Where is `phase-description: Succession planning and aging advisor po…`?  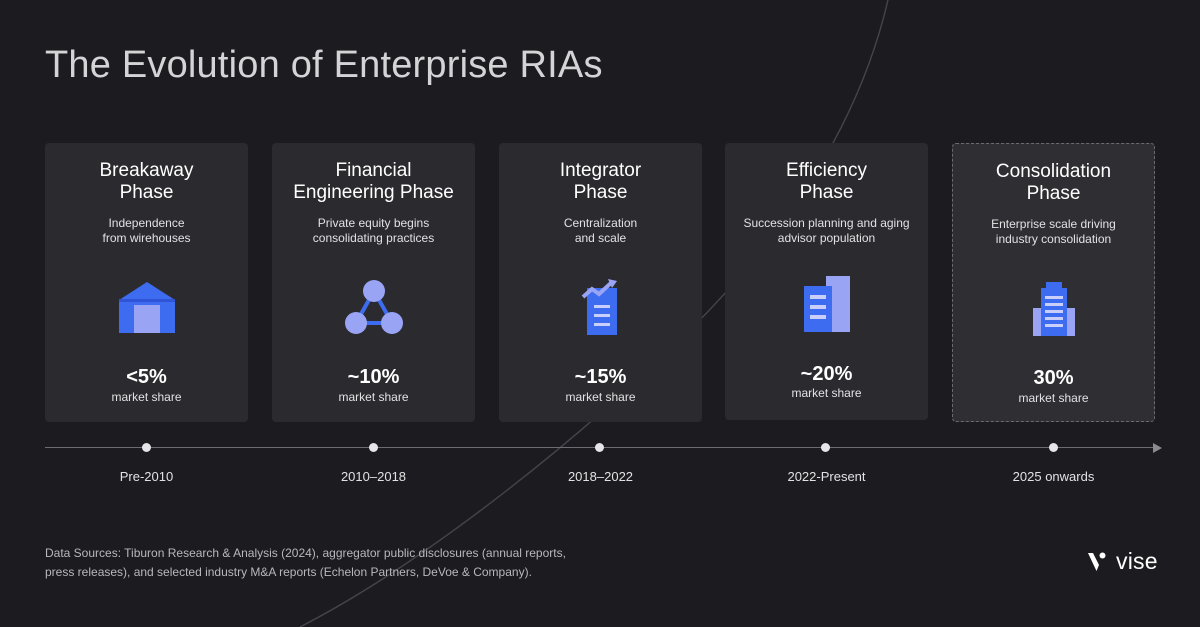 phase-description: Succession planning and aging advisor po… is located at coordinates (826, 230).